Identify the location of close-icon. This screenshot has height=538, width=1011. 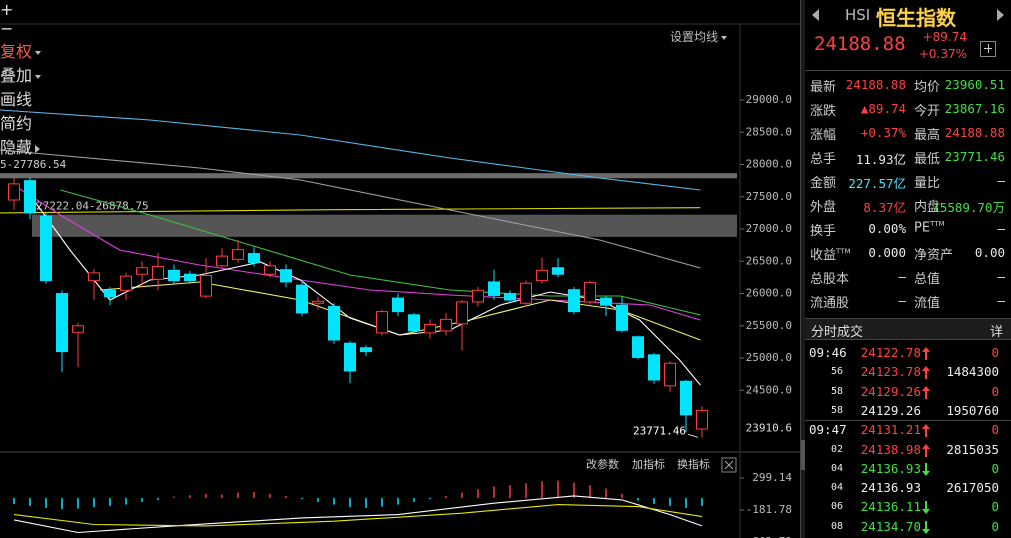
(729, 465).